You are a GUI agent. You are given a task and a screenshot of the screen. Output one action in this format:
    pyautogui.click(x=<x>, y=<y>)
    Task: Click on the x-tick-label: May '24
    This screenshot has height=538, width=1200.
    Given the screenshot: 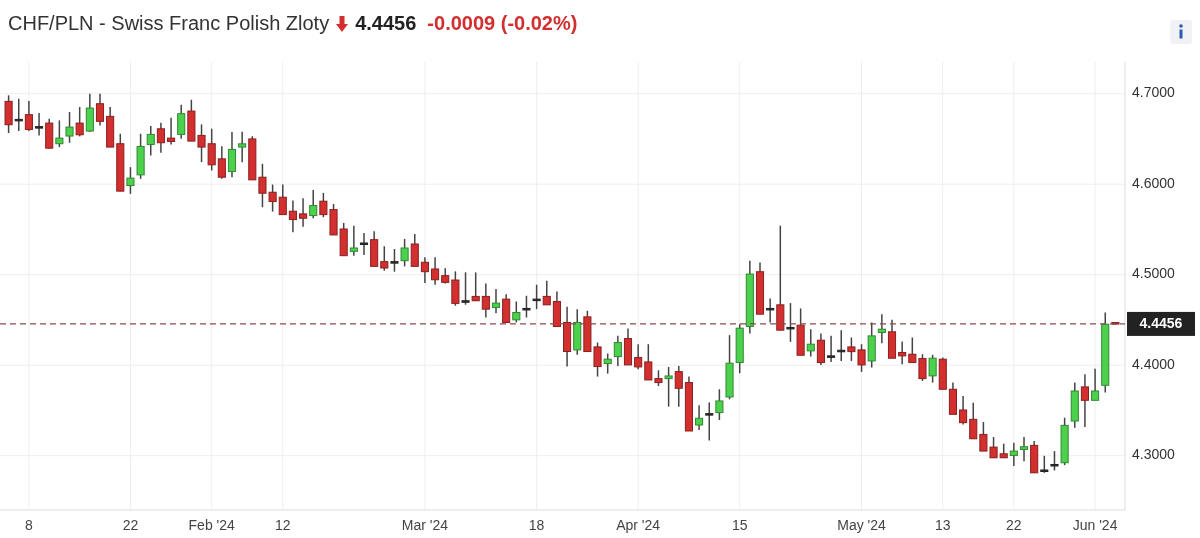 What is the action you would take?
    pyautogui.click(x=862, y=525)
    